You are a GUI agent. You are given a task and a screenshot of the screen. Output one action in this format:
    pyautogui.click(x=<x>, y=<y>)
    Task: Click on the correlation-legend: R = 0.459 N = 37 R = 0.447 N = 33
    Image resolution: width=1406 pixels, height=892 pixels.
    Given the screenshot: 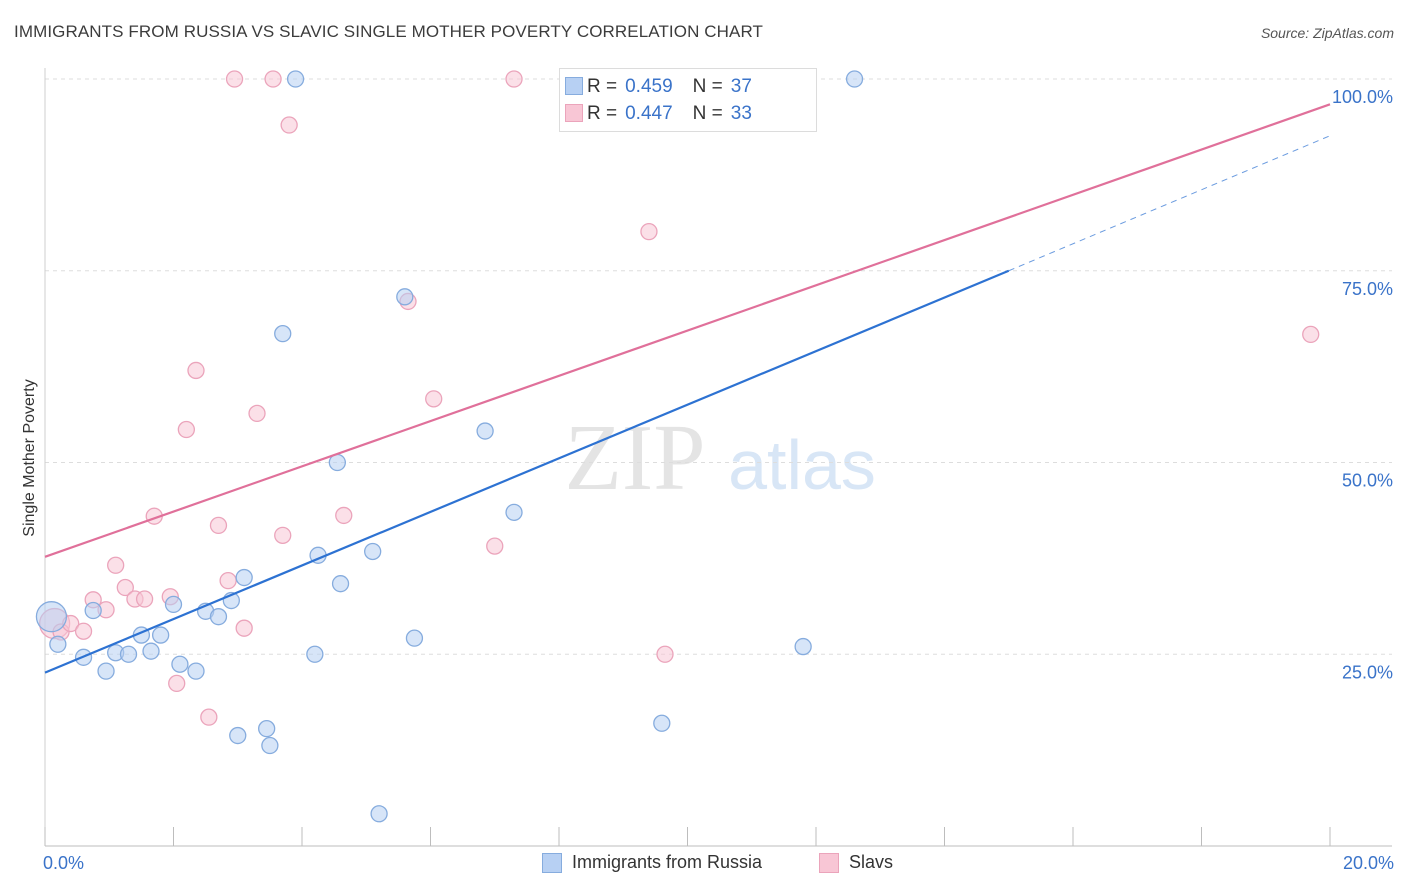 What is the action you would take?
    pyautogui.click(x=688, y=100)
    